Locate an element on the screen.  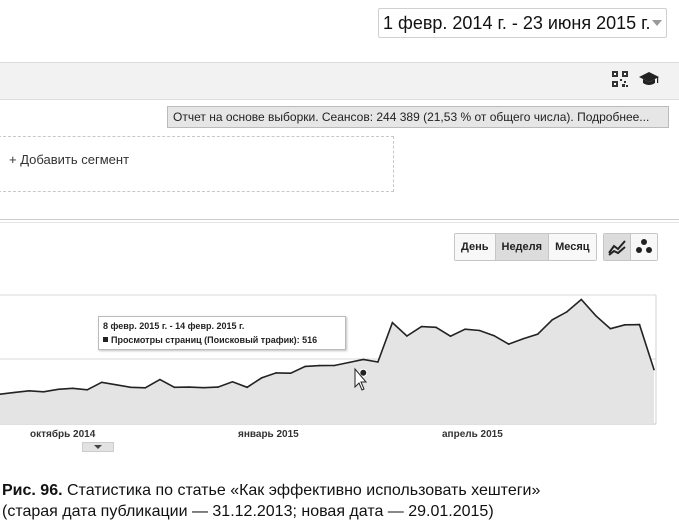
highlighted-data-point is located at coordinates (363, 372).